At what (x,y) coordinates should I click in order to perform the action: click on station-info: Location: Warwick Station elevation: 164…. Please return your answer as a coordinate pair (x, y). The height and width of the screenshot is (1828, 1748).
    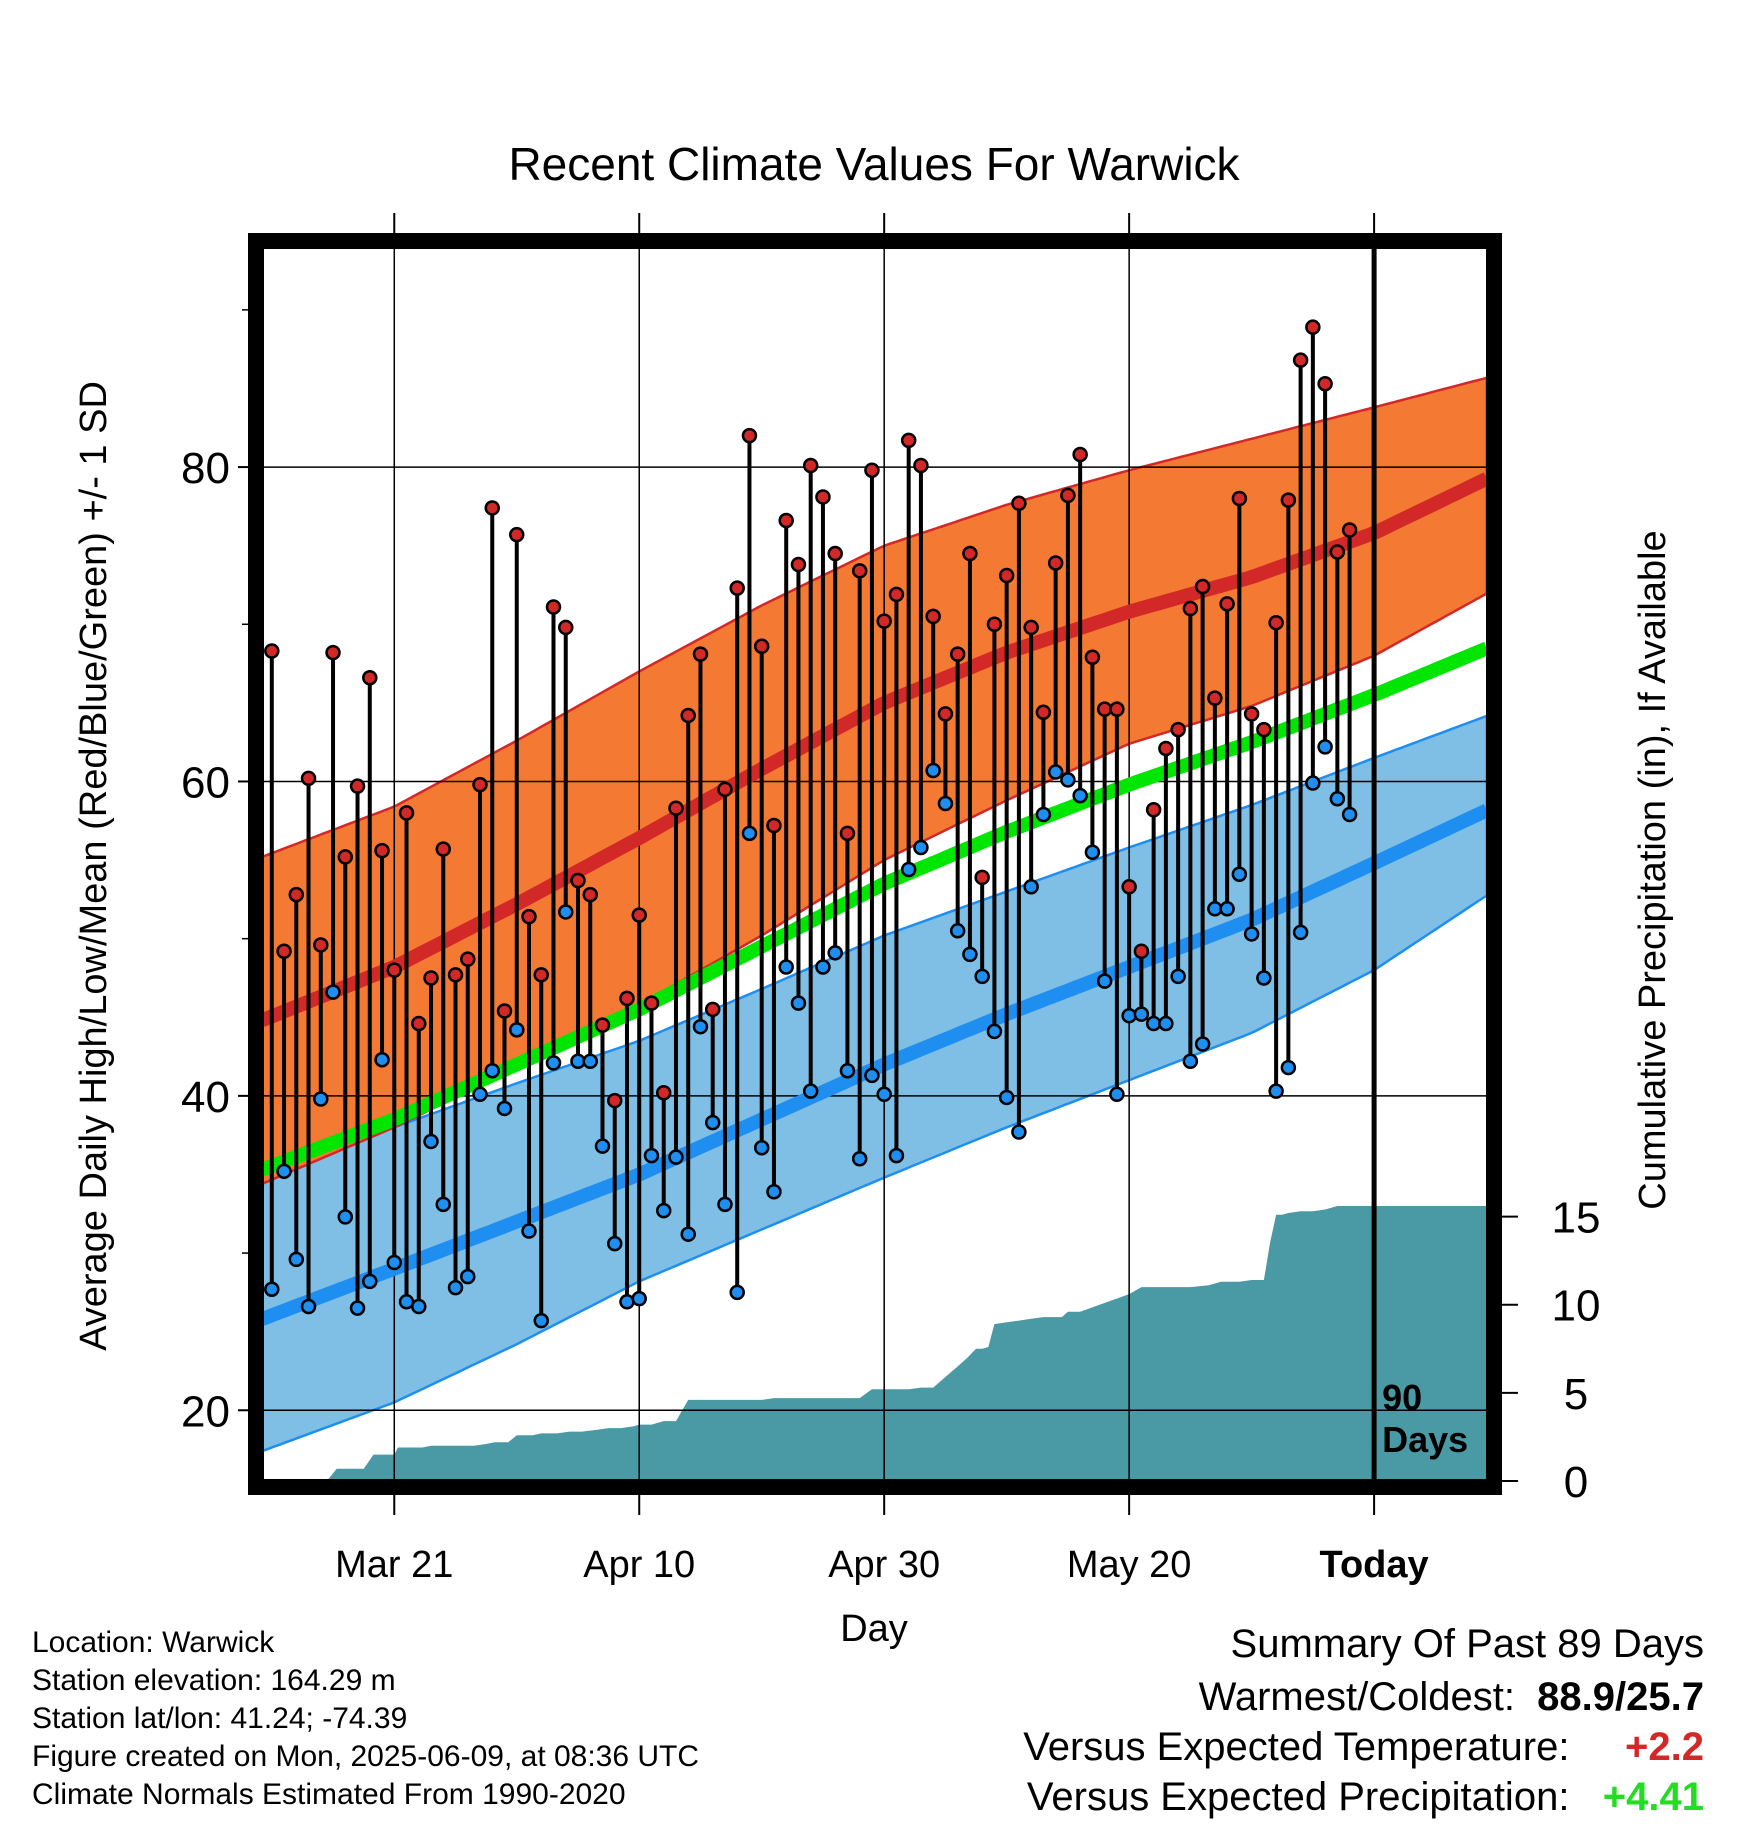
    Looking at the image, I should click on (365, 1719).